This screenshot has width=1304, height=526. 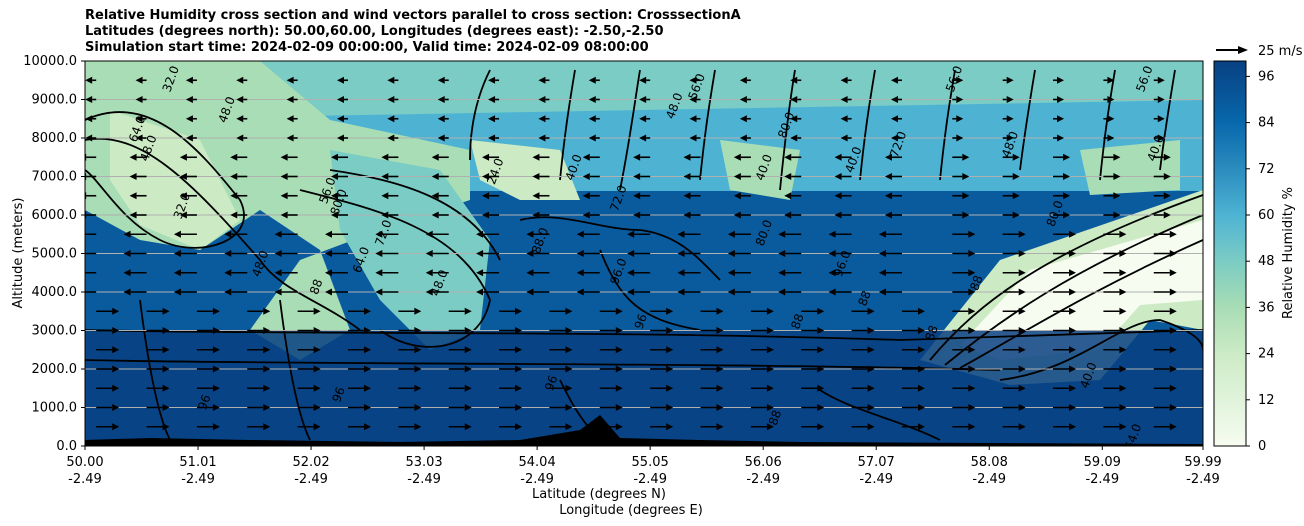 What do you see at coordinates (1081, 290) in the screenshot?
I see `field-east-driest` at bounding box center [1081, 290].